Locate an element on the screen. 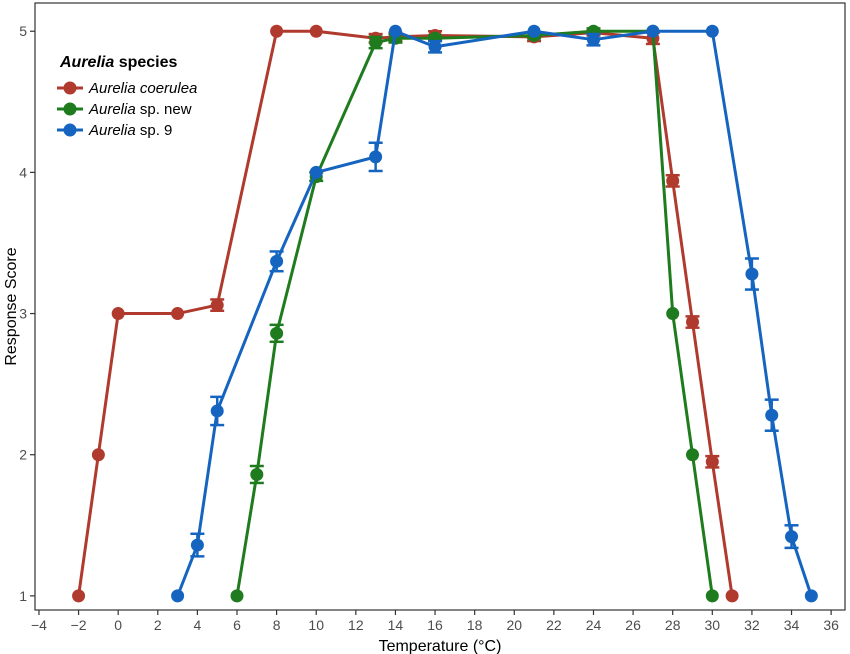  legend-entry: Aurelia sp. new is located at coordinates (124, 109).